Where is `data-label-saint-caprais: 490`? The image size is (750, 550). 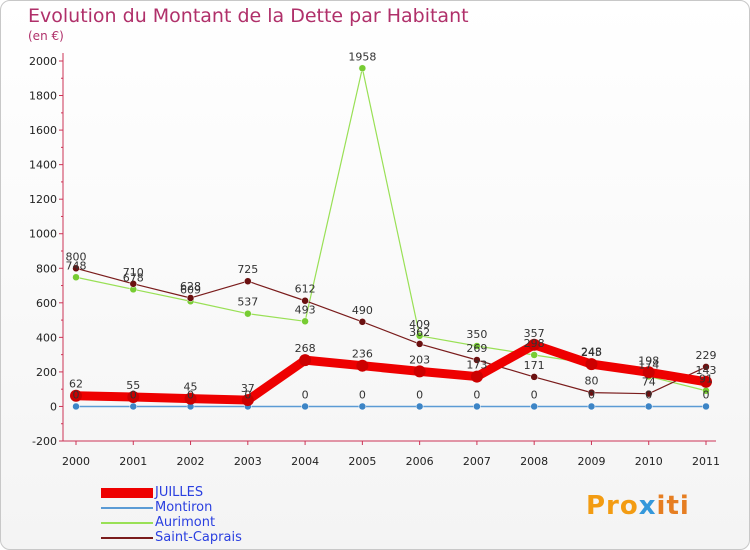 data-label-saint-caprais: 490 is located at coordinates (362, 310).